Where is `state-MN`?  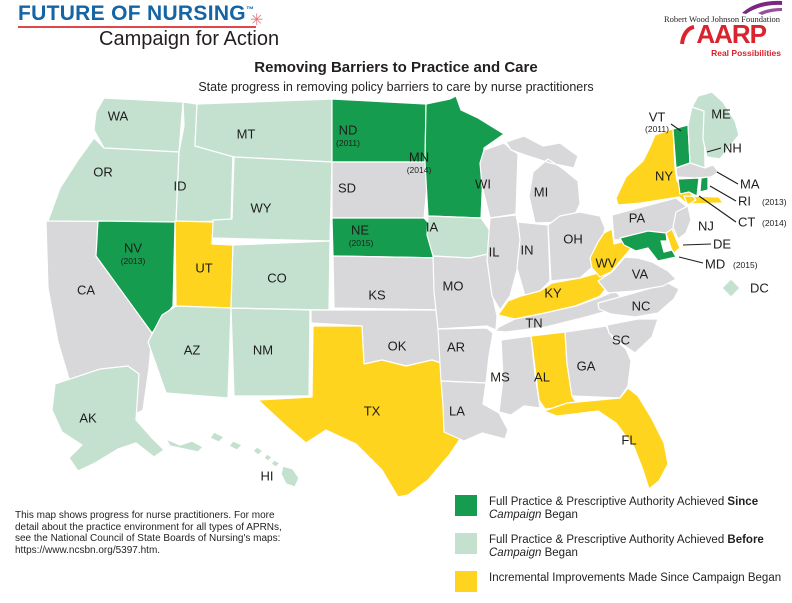
state-MN is located at coordinates (464, 157).